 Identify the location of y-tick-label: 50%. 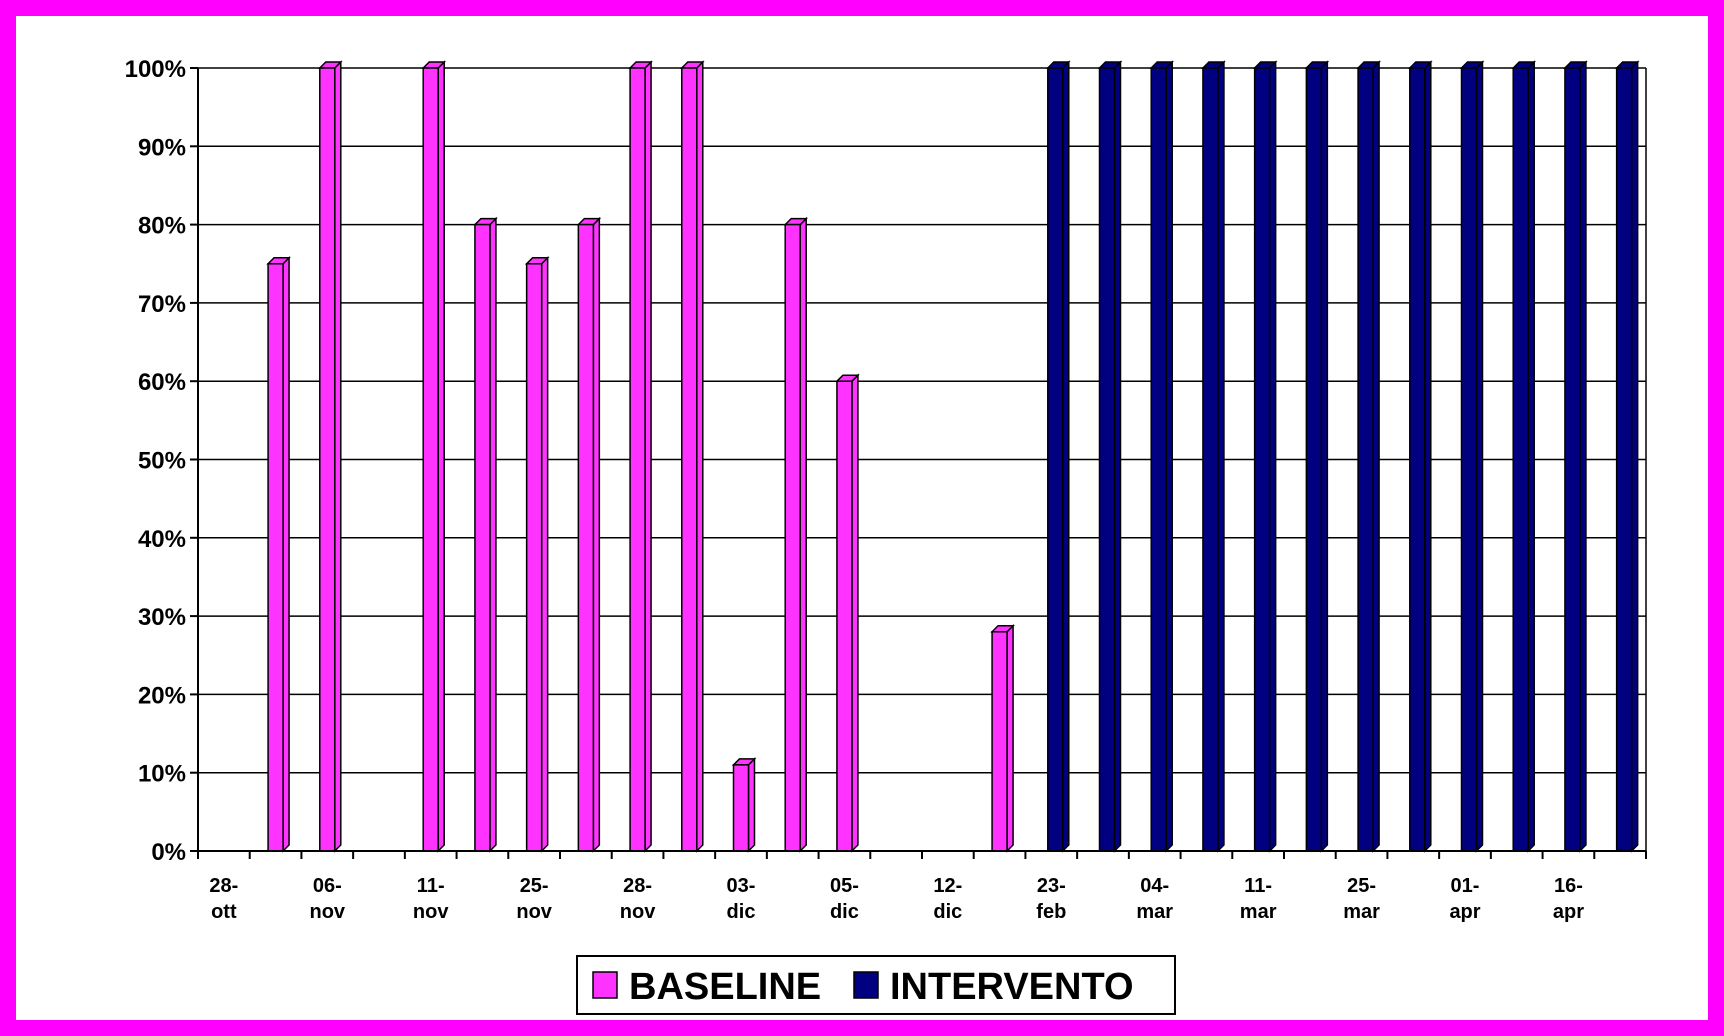
(162, 461).